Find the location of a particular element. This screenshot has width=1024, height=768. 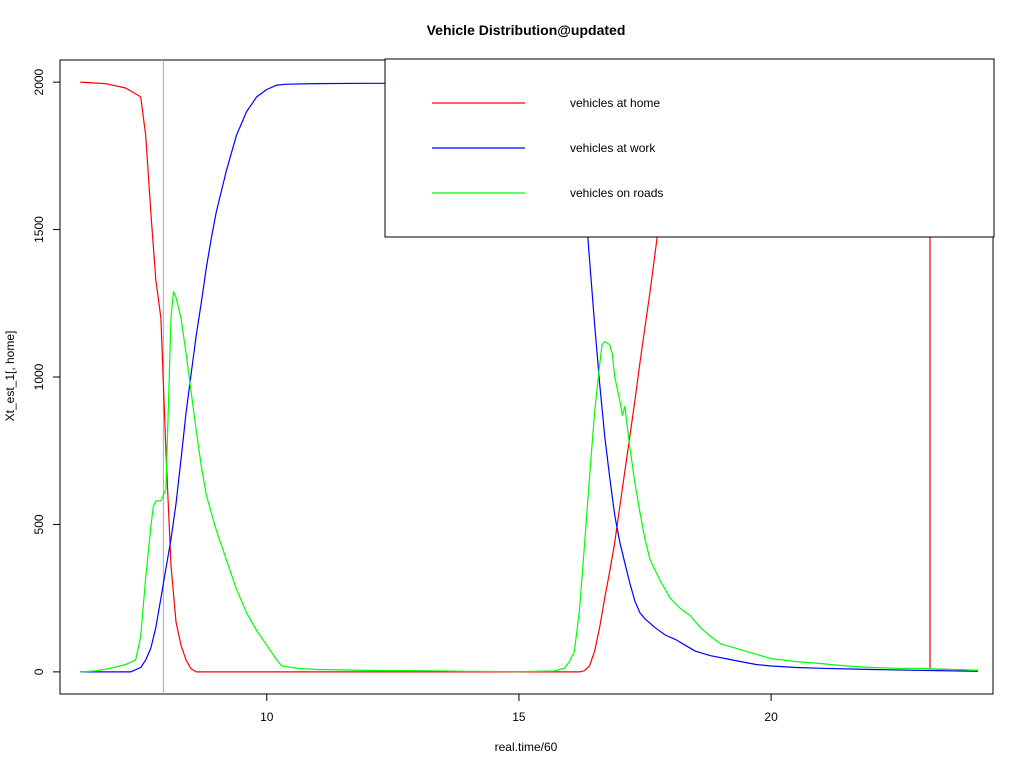

x-axis: 10 15 20 is located at coordinates (519, 709).